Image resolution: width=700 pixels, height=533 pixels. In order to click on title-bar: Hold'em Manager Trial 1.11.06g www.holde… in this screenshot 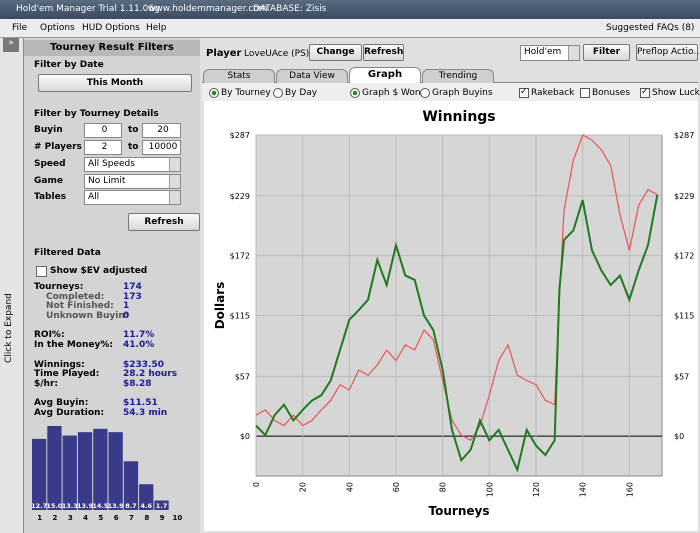, I will do `click(350, 9)`.